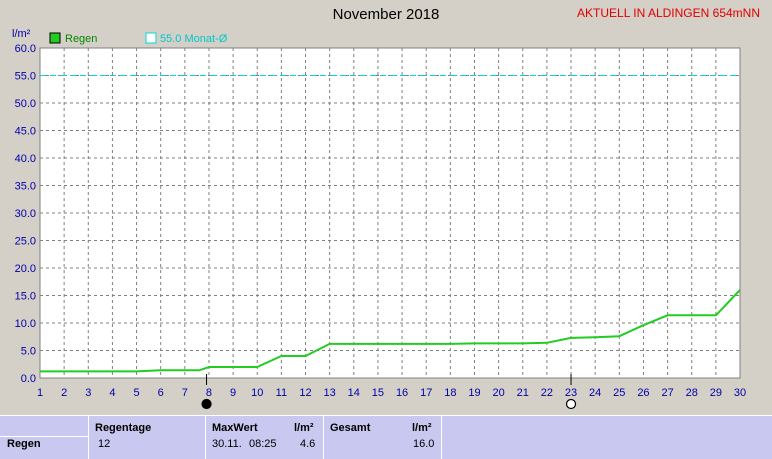 Image resolution: width=772 pixels, height=459 pixels. Describe the element at coordinates (123, 428) in the screenshot. I see `col-header-regentage: Regentage` at that location.